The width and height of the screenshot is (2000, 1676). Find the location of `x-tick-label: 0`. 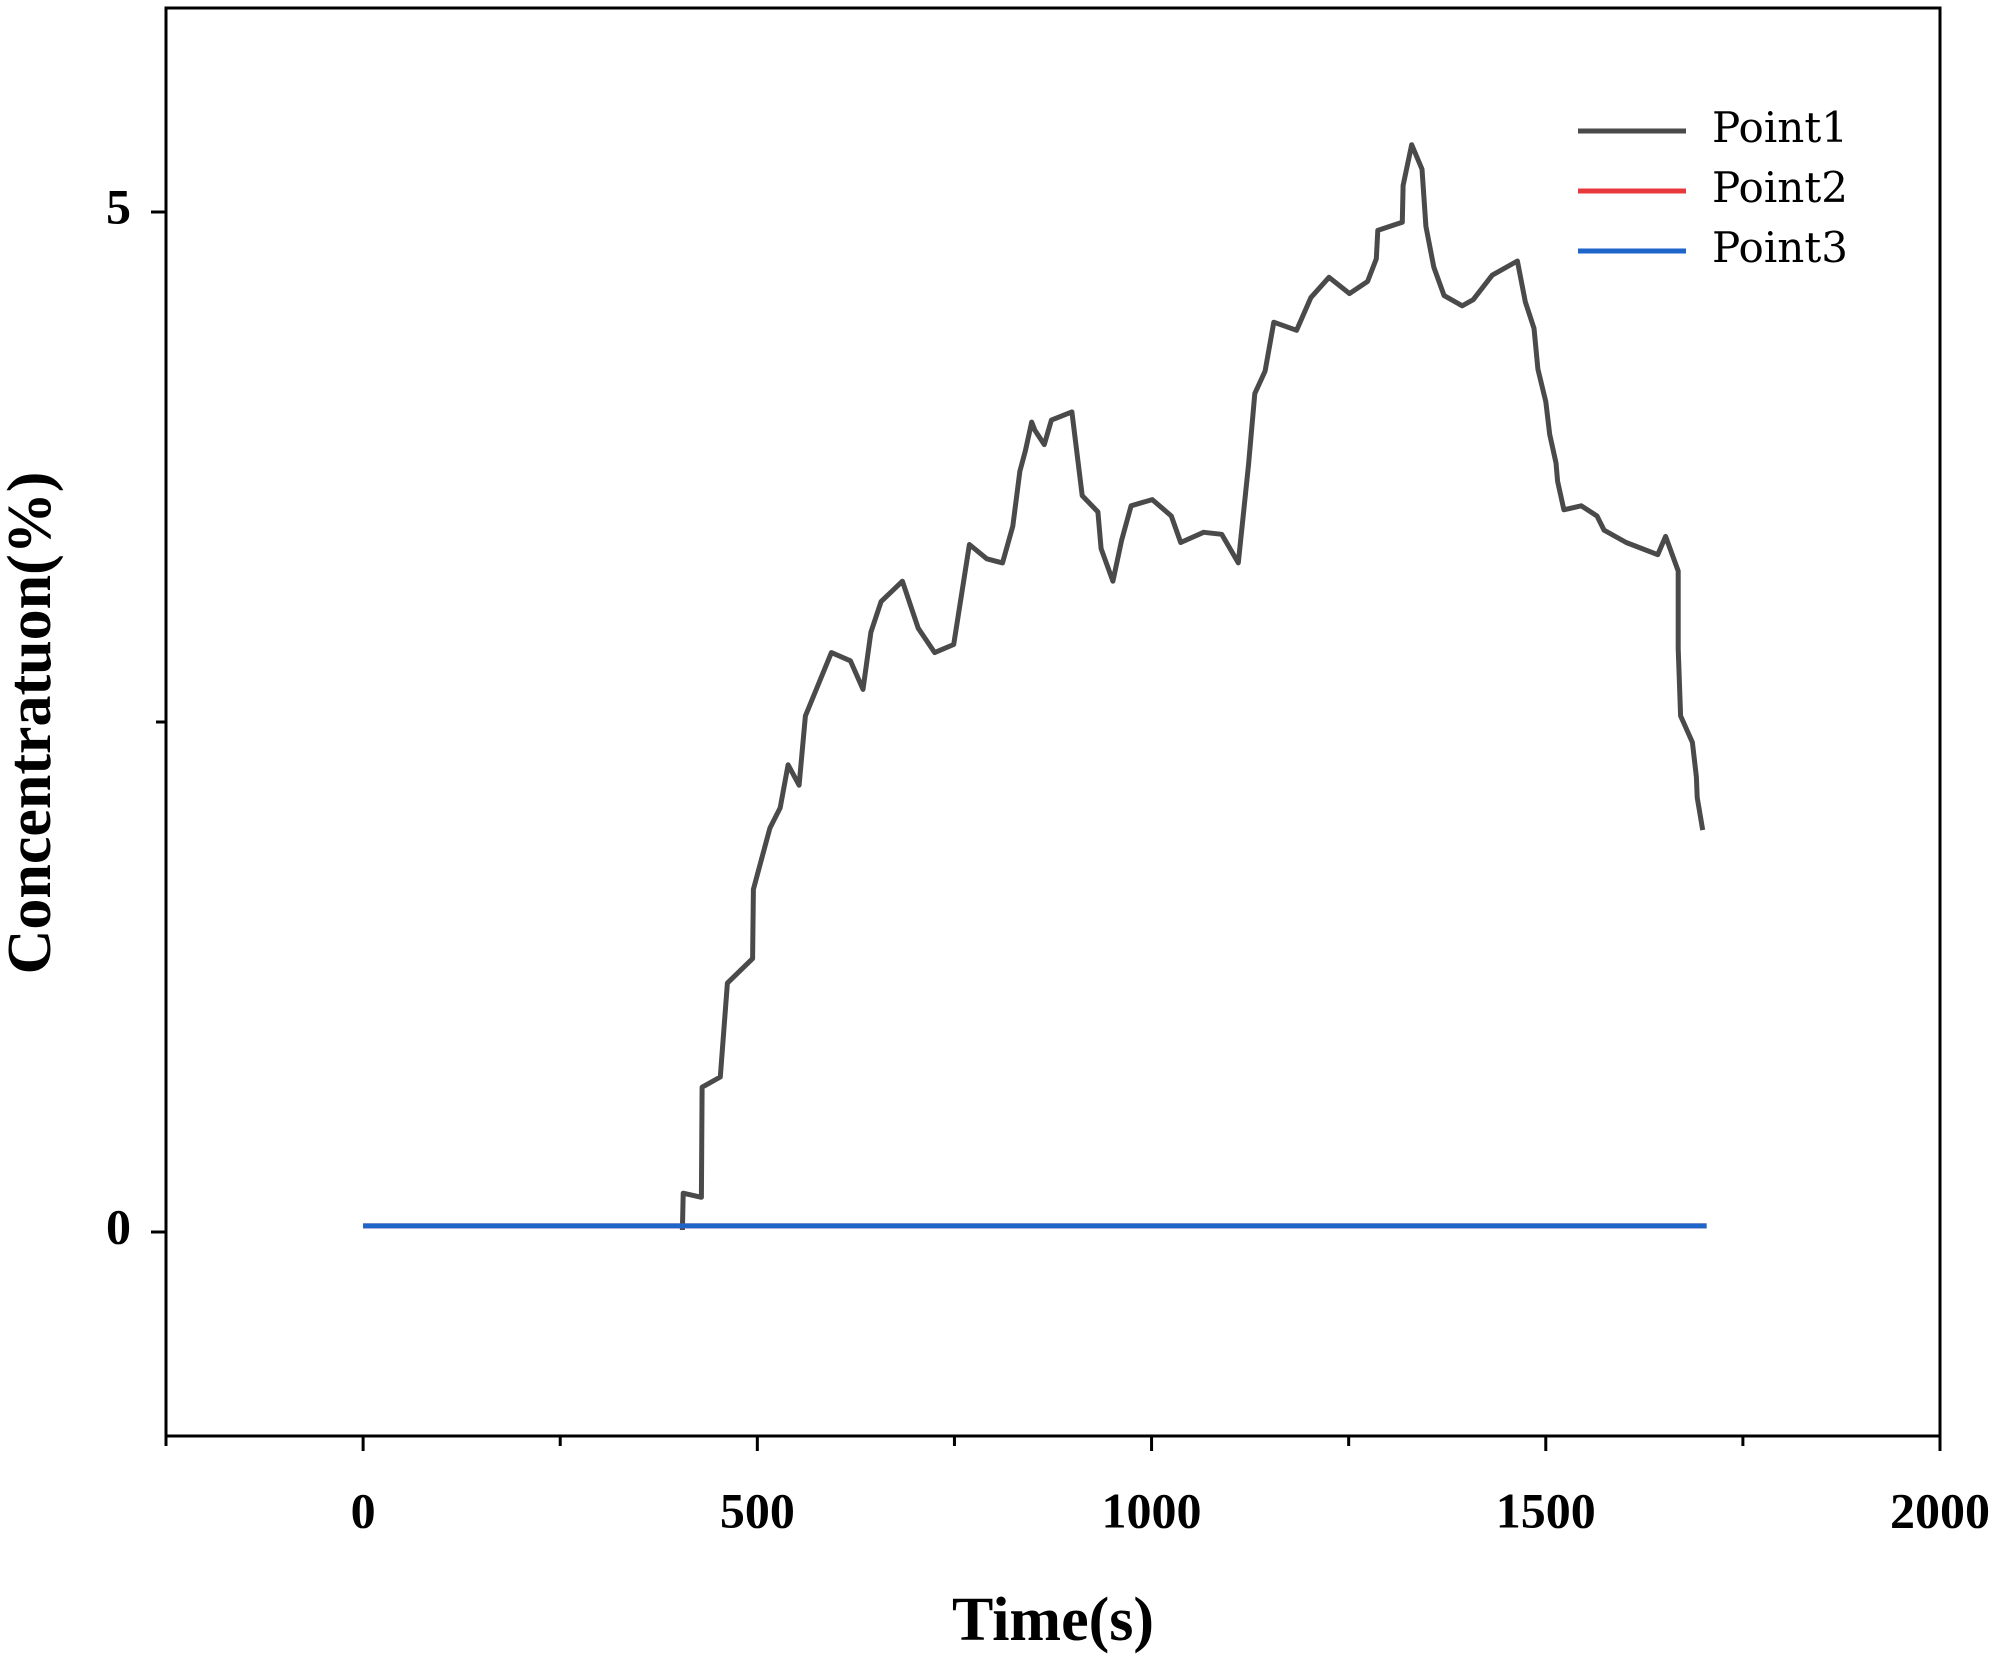

x-tick-label: 0 is located at coordinates (363, 1510).